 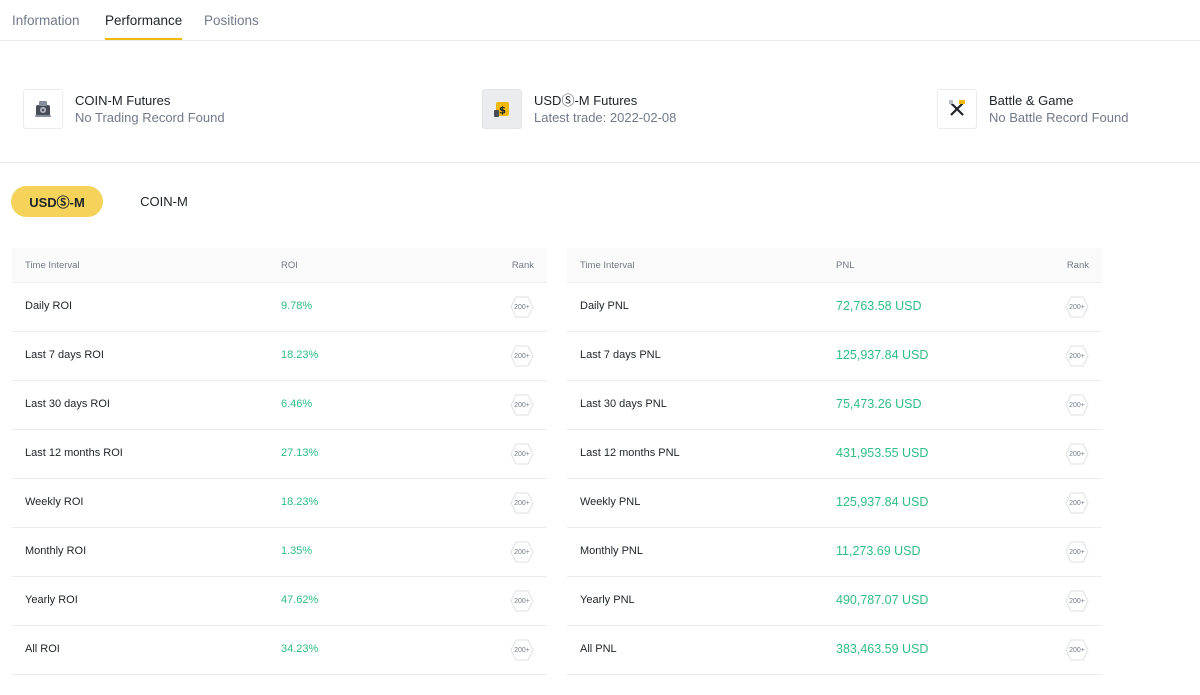 I want to click on row-interval-label: Weekly PNL, so click(x=610, y=502).